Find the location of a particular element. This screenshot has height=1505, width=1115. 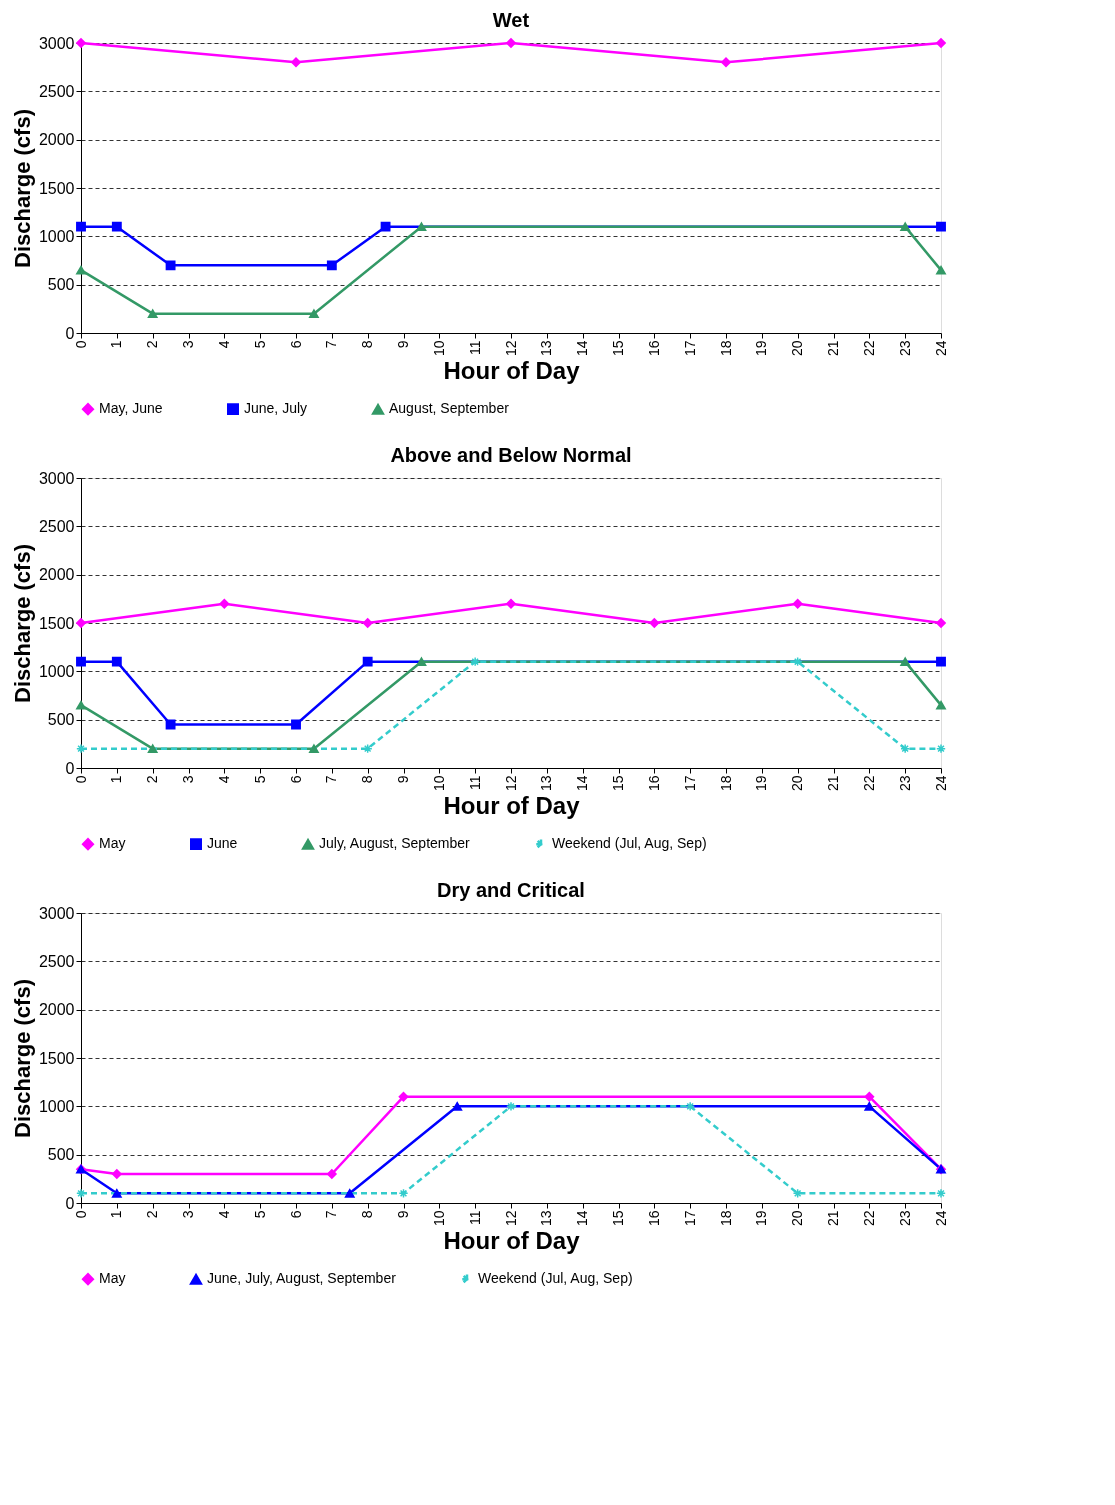

legend-label: June is located at coordinates (222, 843).